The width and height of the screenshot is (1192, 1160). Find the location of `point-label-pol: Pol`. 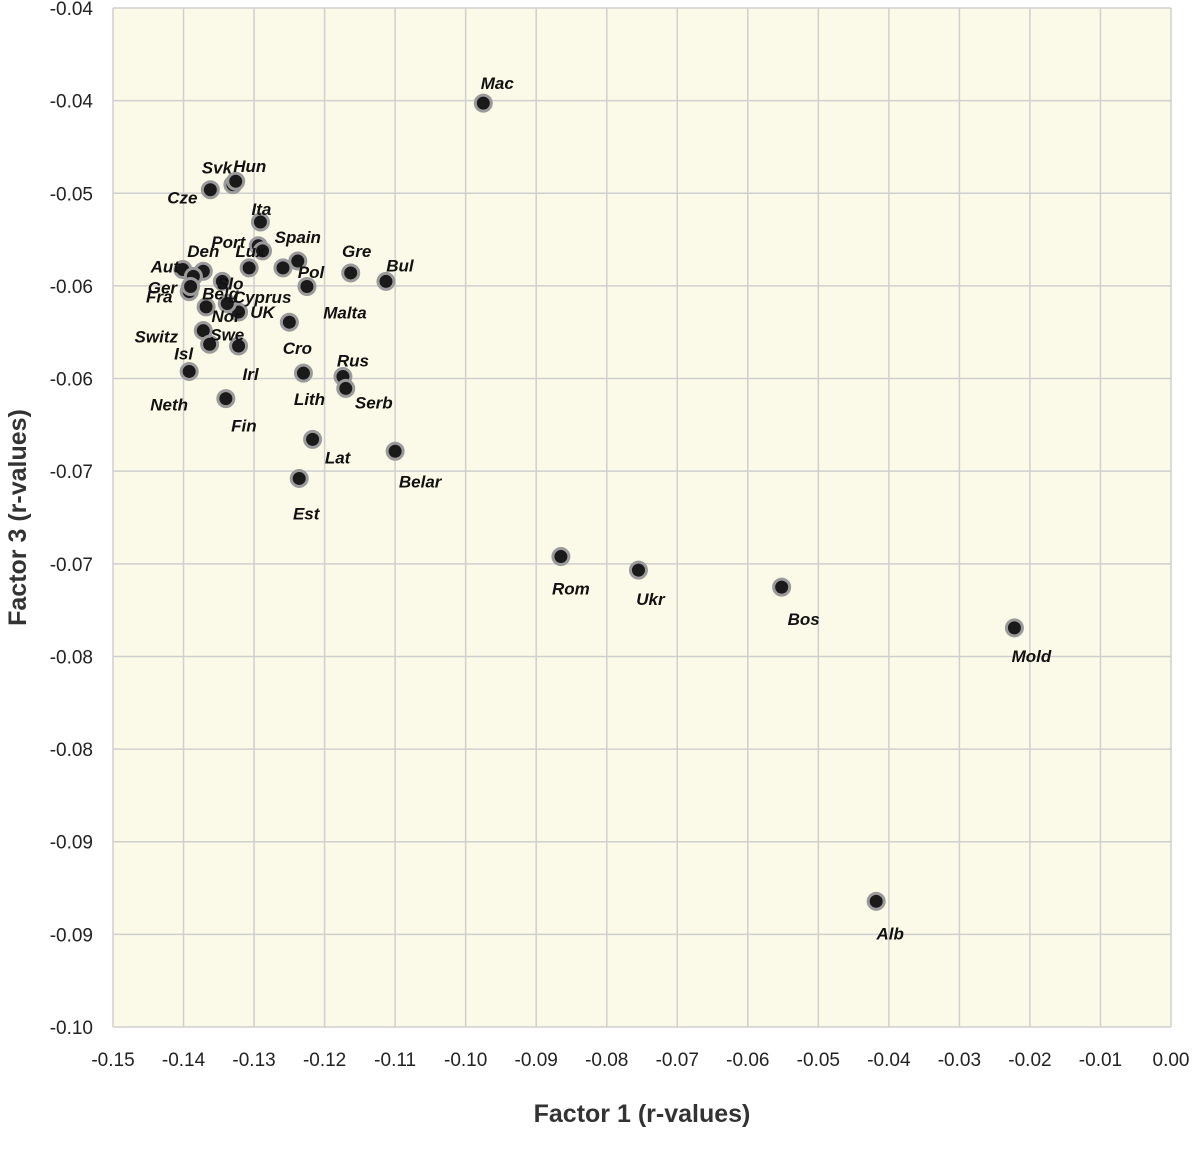

point-label-pol: Pol is located at coordinates (312, 272).